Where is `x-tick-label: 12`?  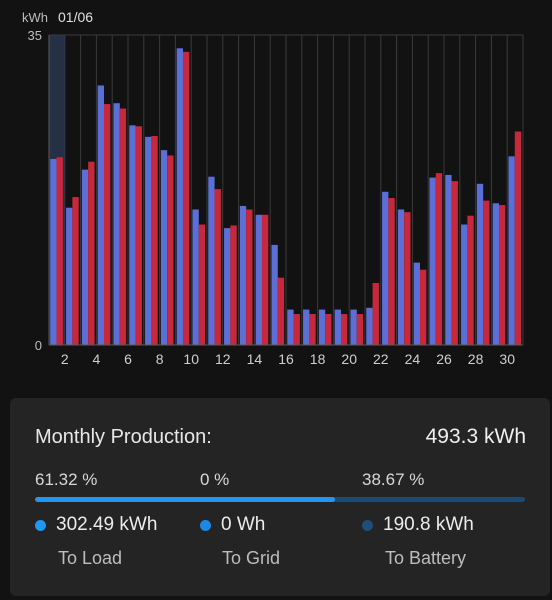 x-tick-label: 12 is located at coordinates (223, 359).